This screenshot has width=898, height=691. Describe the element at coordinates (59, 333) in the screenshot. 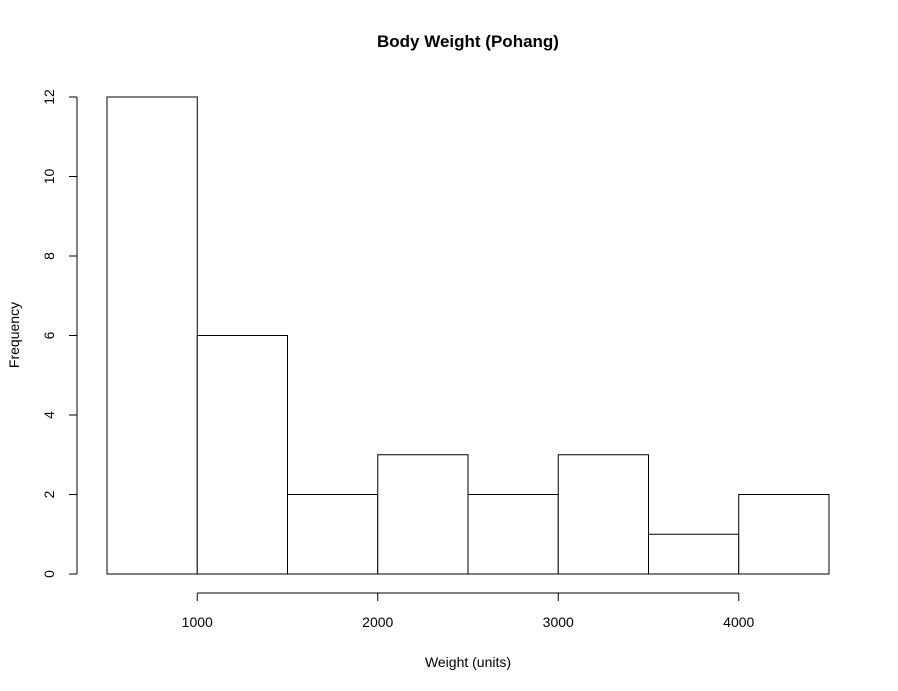

I see `y-axis: 0 2 4 6 8 10 12` at that location.